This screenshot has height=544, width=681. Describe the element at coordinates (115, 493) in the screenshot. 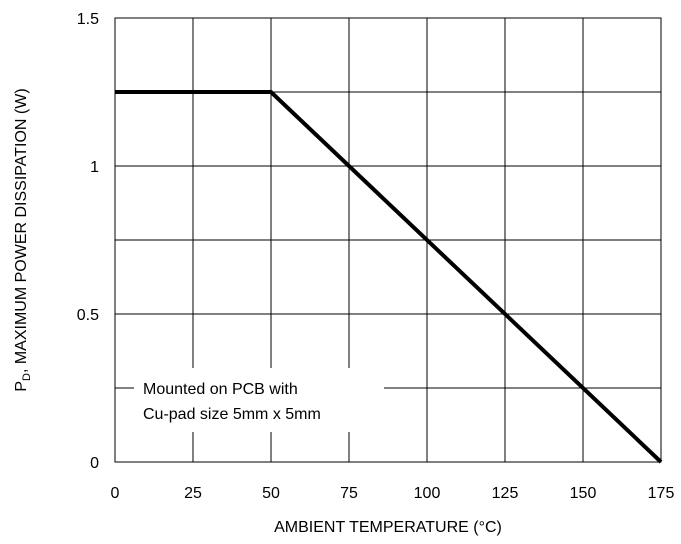

I see `x-tick-label: 0` at that location.